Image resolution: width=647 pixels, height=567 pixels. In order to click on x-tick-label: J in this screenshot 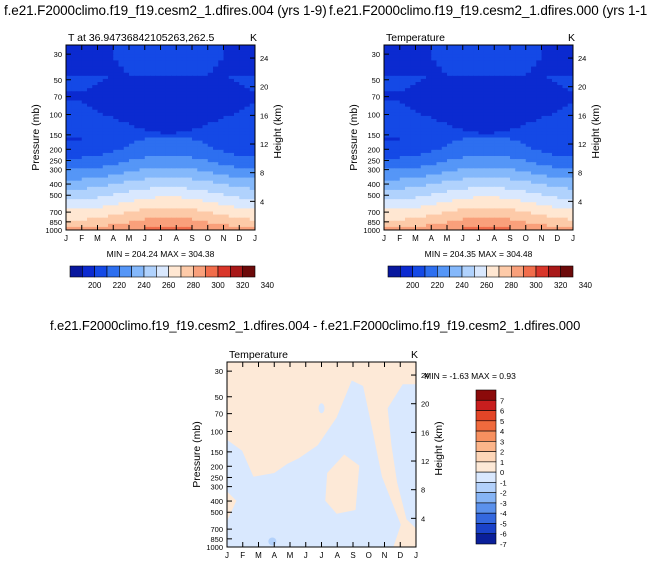, I will do `click(161, 238)`.